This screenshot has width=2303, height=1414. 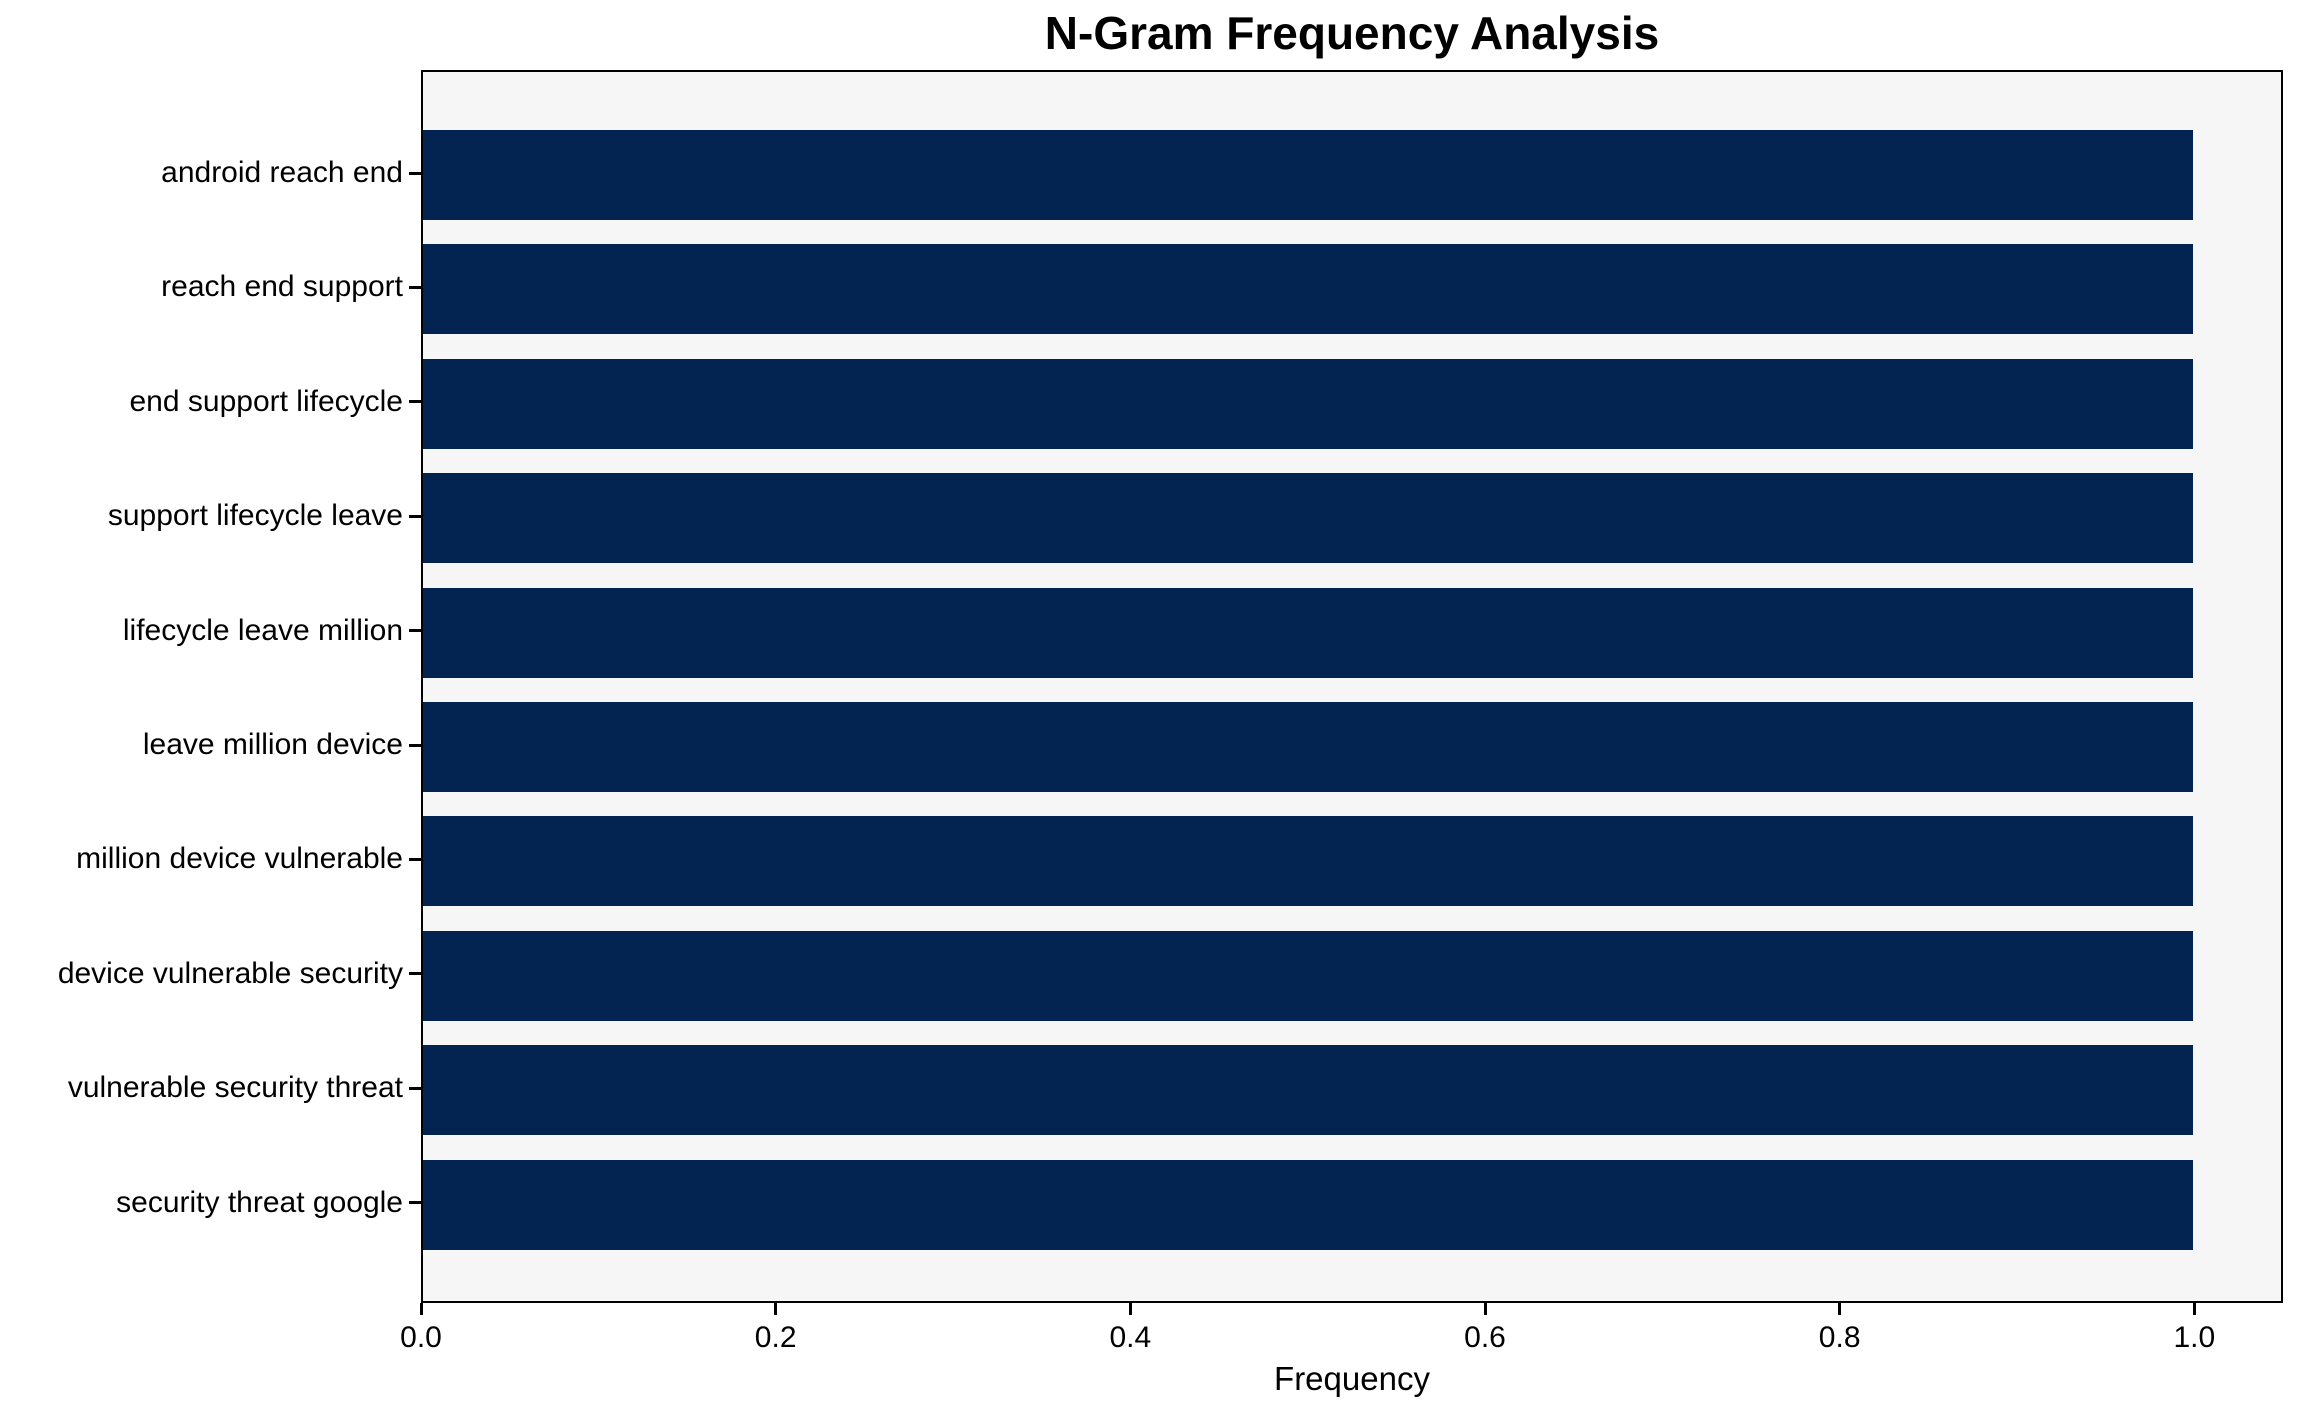 I want to click on x-tick-label: 0.2, so click(x=775, y=1337).